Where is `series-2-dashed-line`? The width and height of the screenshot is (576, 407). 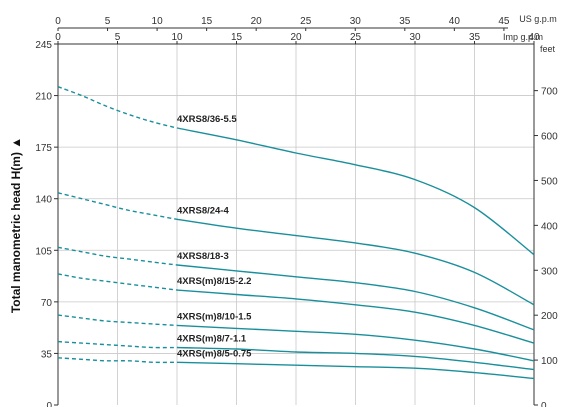 series-2-dashed-line is located at coordinates (117, 256).